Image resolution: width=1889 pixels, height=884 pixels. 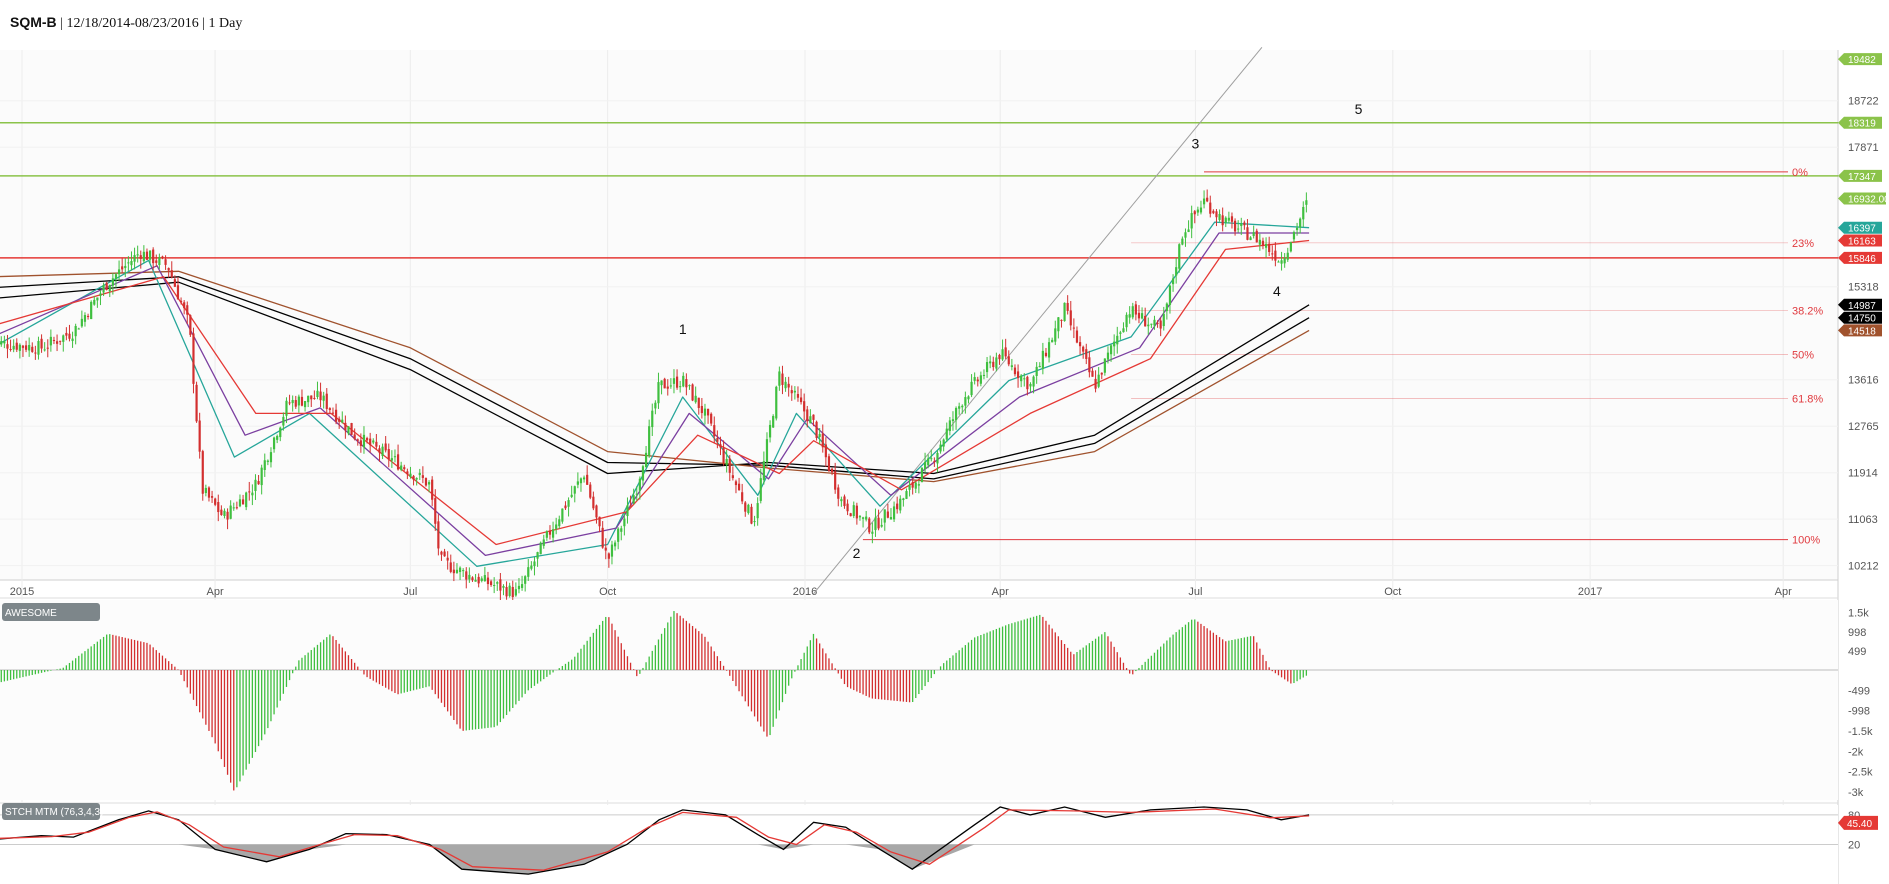 I want to click on stch-y-tick-label: 20, so click(x=1854, y=846).